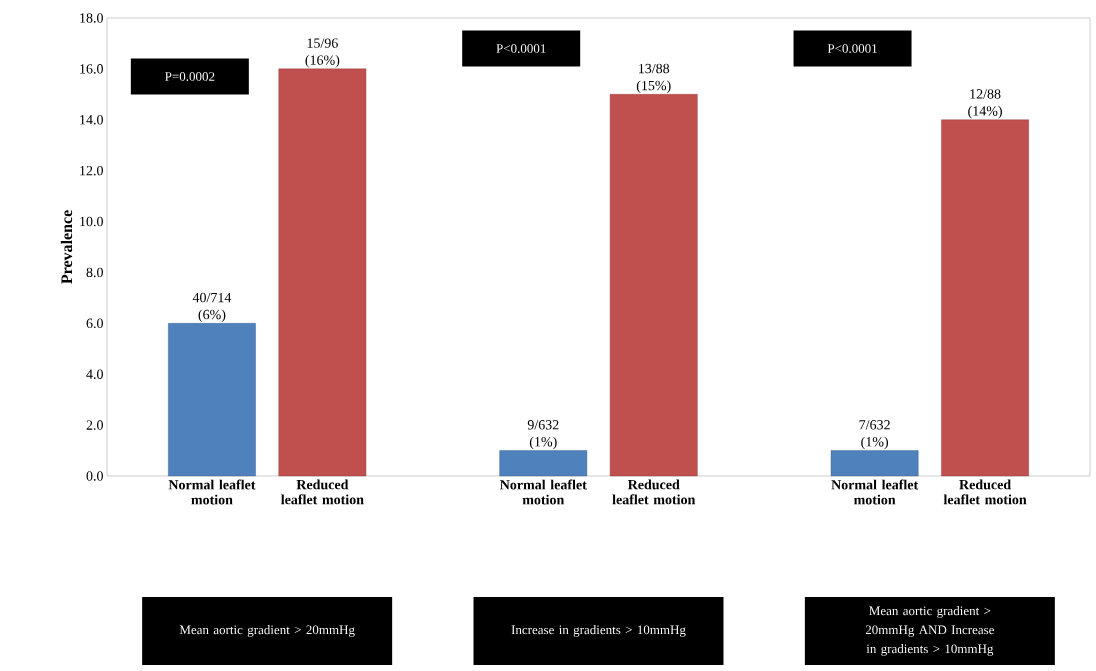 The height and width of the screenshot is (671, 1096). What do you see at coordinates (91, 18) in the screenshot?
I see `y-tick-label: 18.0` at bounding box center [91, 18].